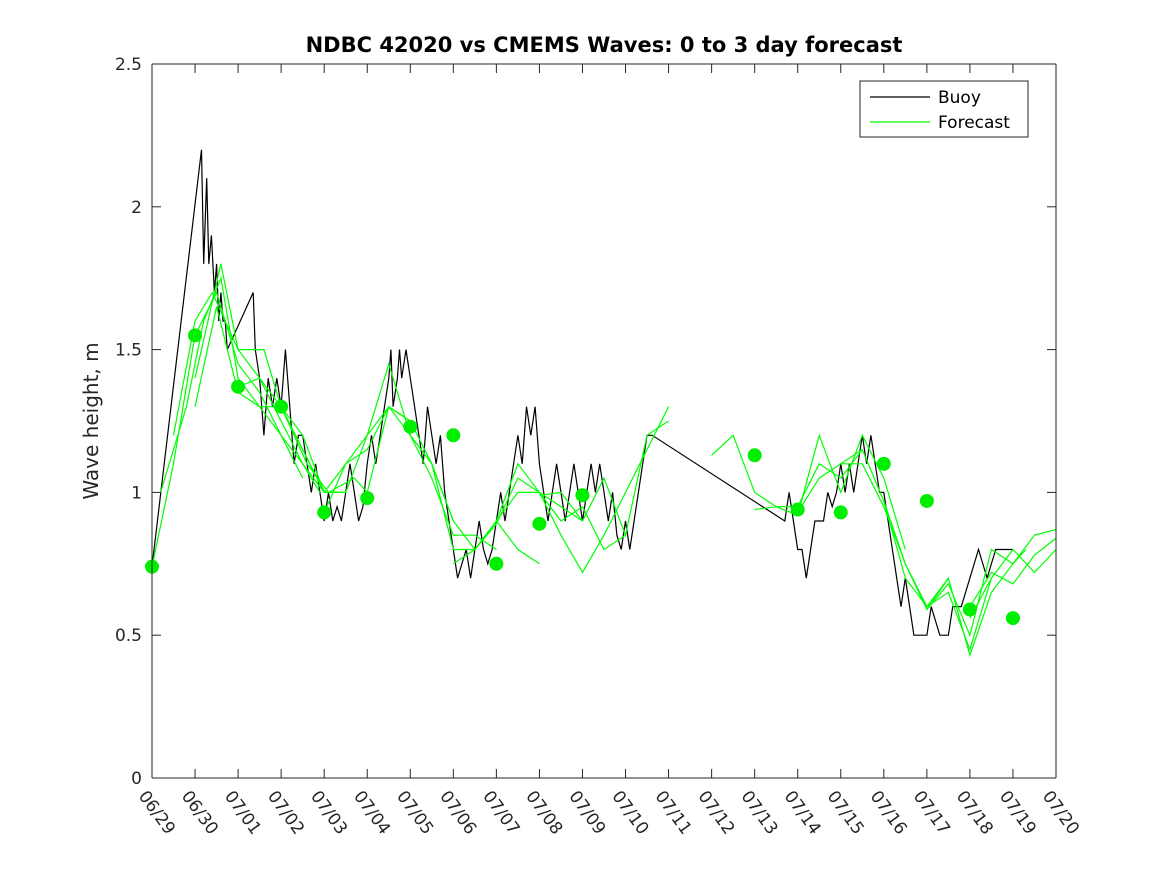 The width and height of the screenshot is (1167, 875). What do you see at coordinates (128, 636) in the screenshot?
I see `y-tick-label: 0.5` at bounding box center [128, 636].